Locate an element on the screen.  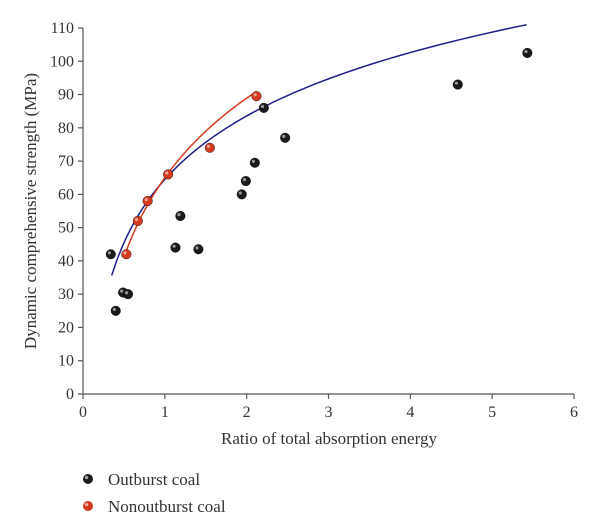
legend-marker-outburst is located at coordinates (88, 479).